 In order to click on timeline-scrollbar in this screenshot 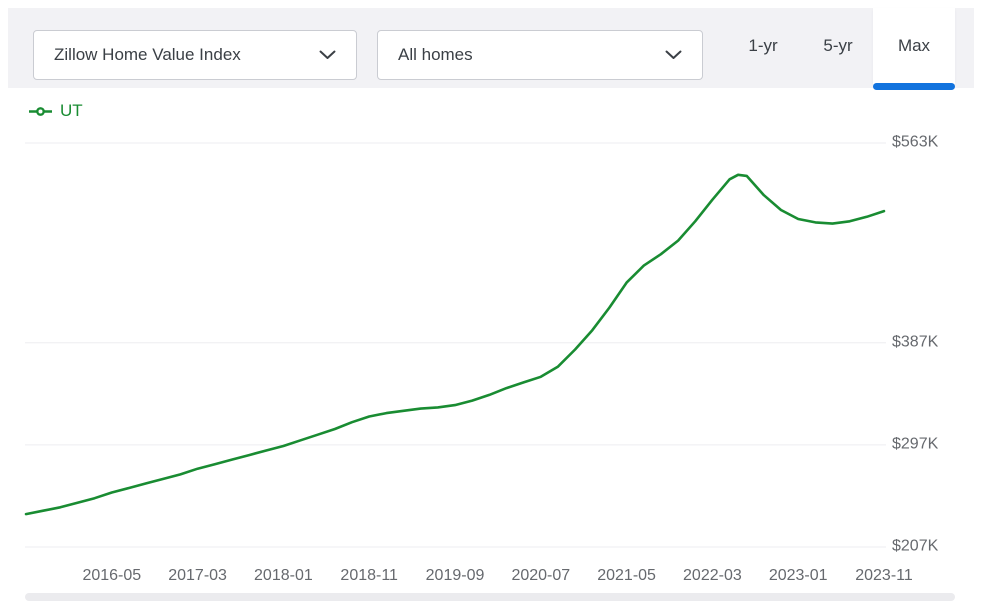, I will do `click(490, 597)`.